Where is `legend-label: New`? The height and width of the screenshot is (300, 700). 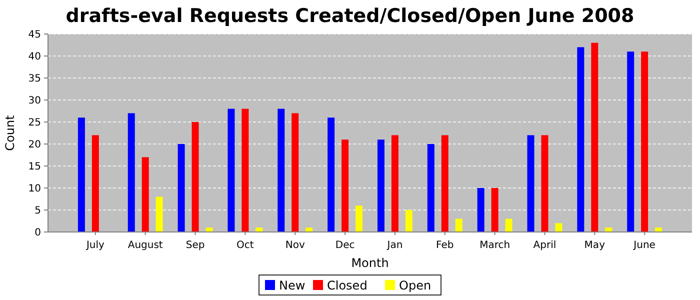
legend-label: New is located at coordinates (292, 285).